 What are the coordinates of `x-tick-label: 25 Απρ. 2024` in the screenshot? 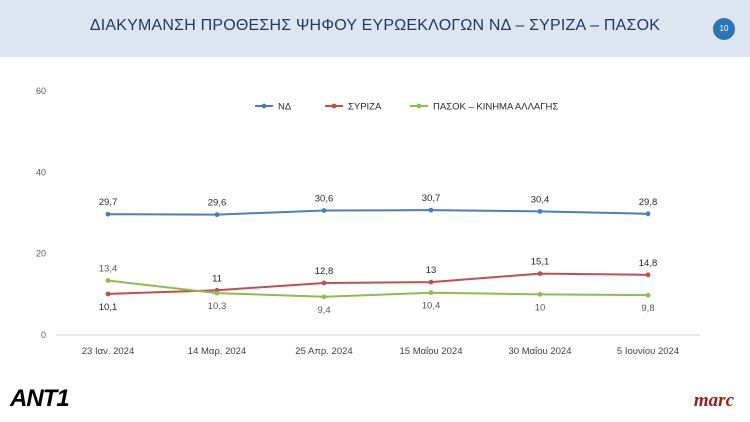 It's located at (323, 351).